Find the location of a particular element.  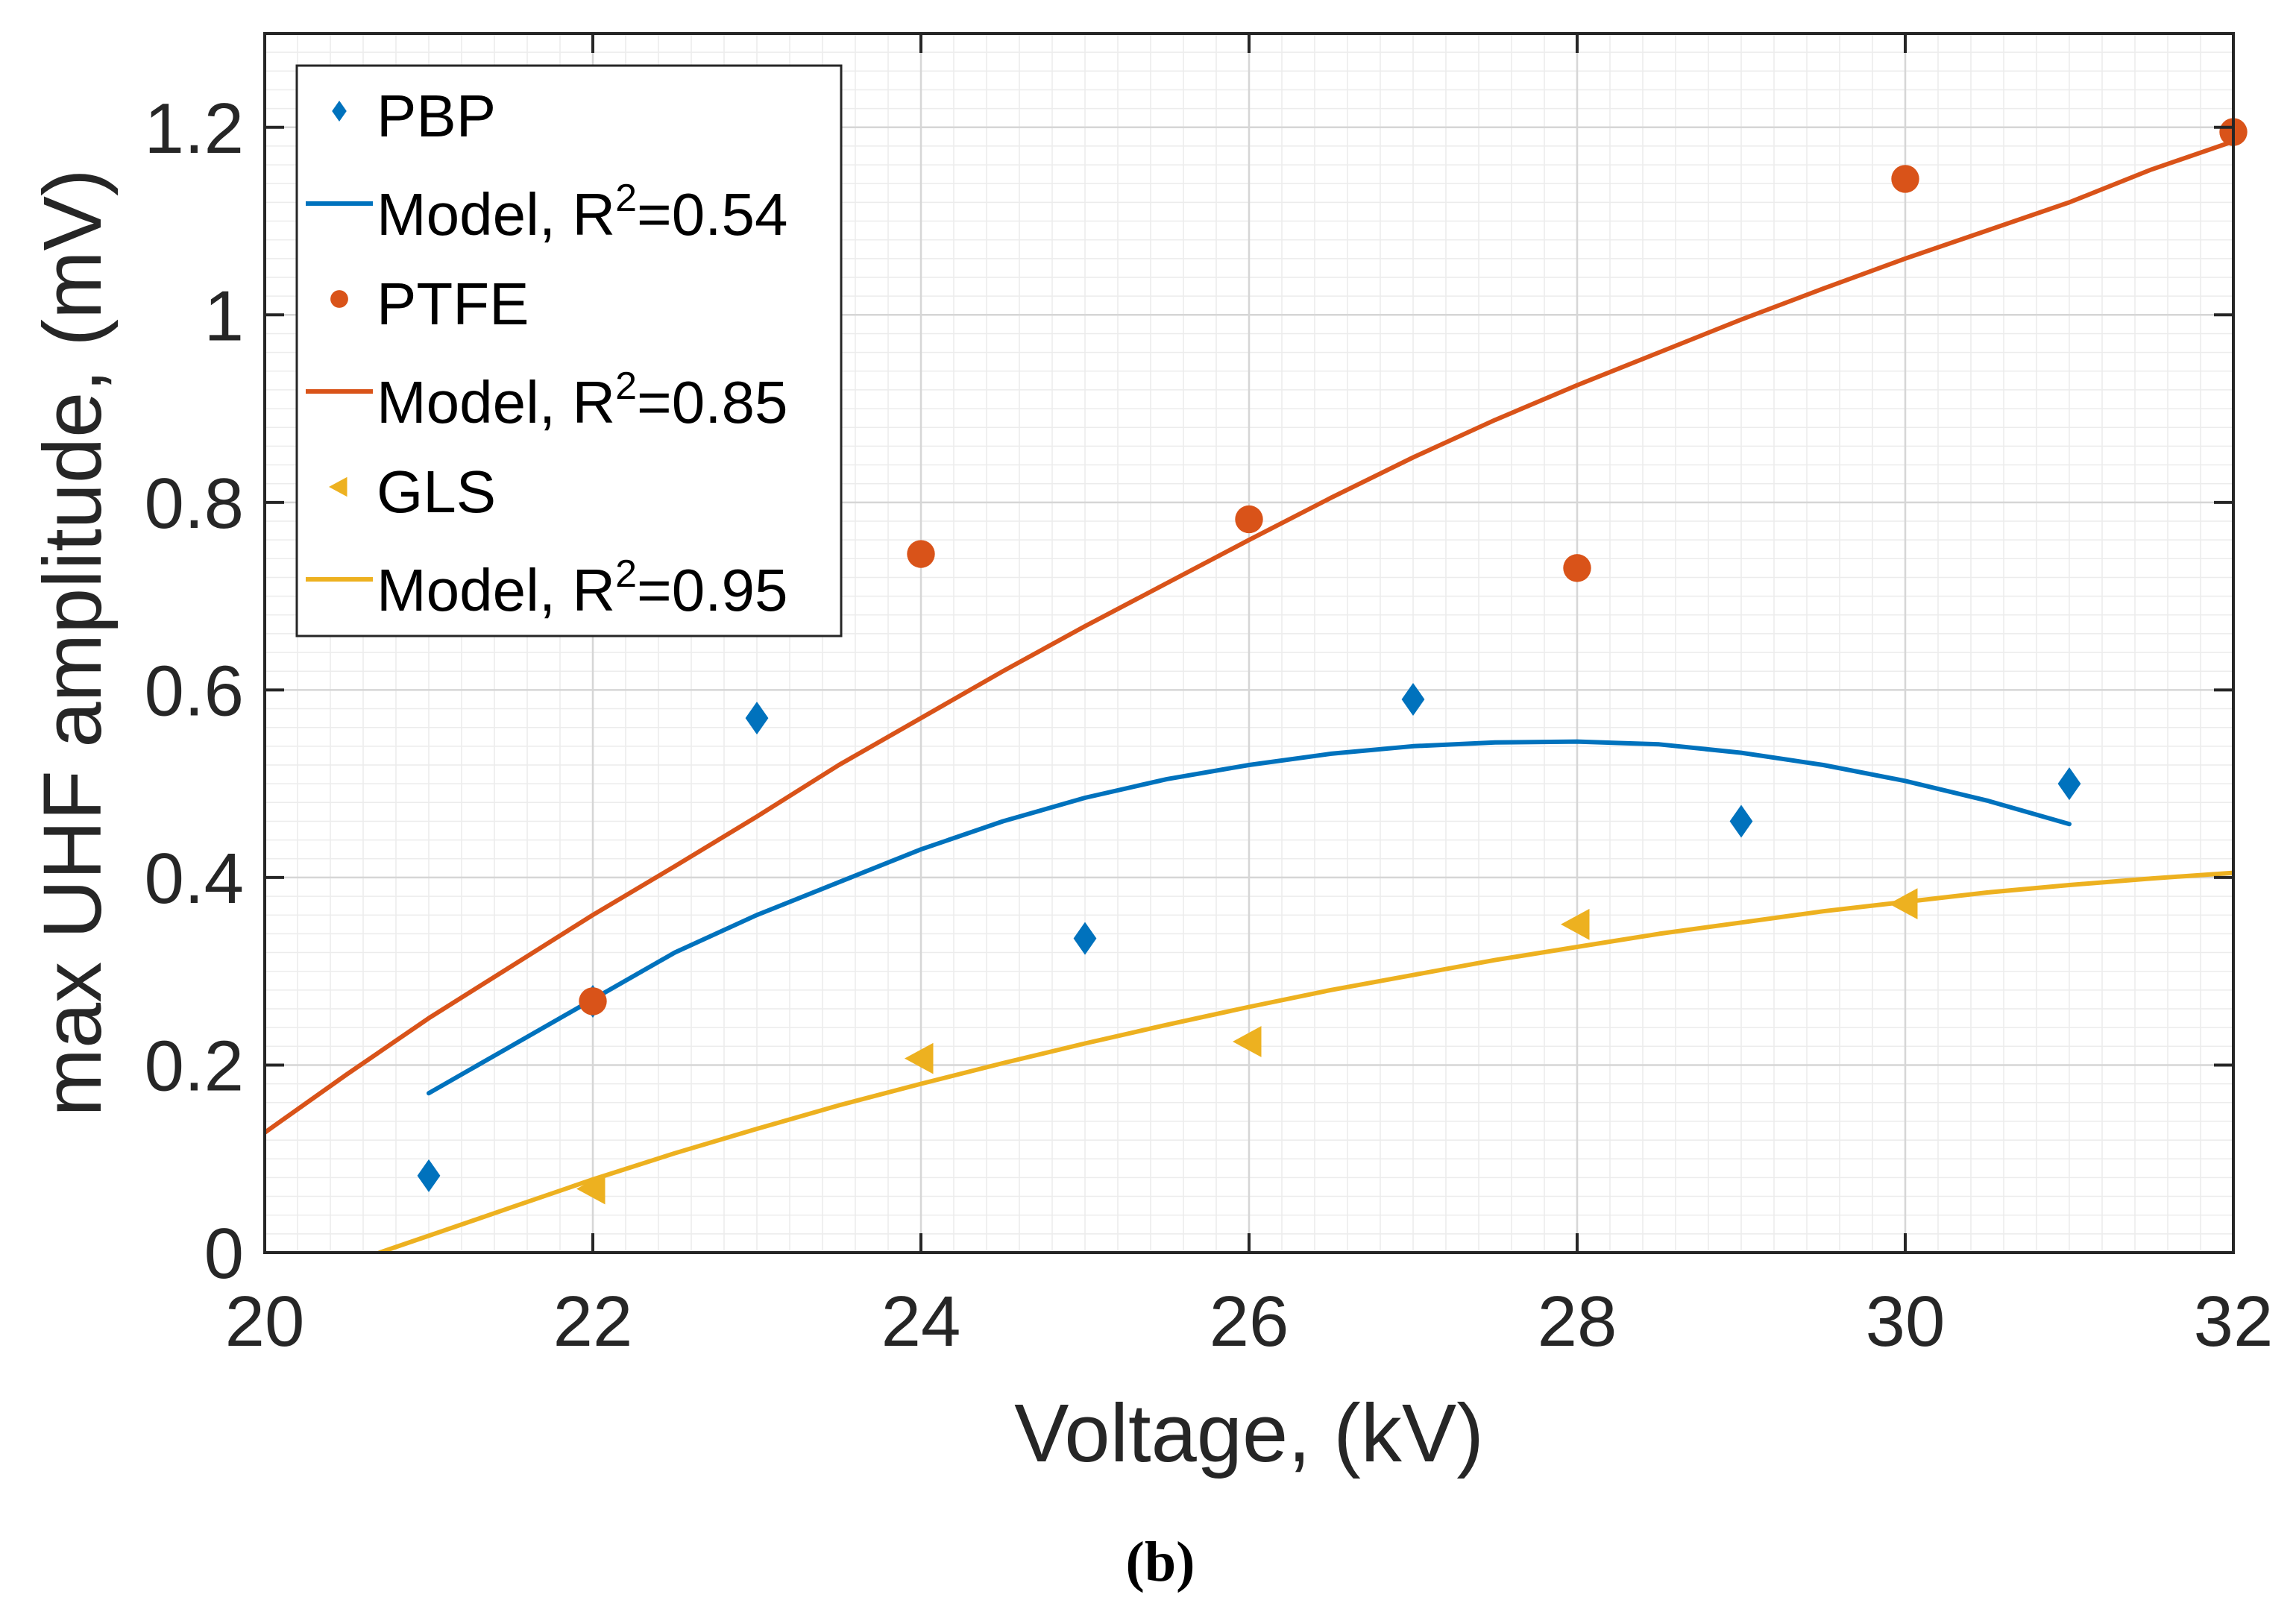

y-tick-labels: 0 0.2 0.4 0.6 0.8 1 1.2 is located at coordinates (195, 692).